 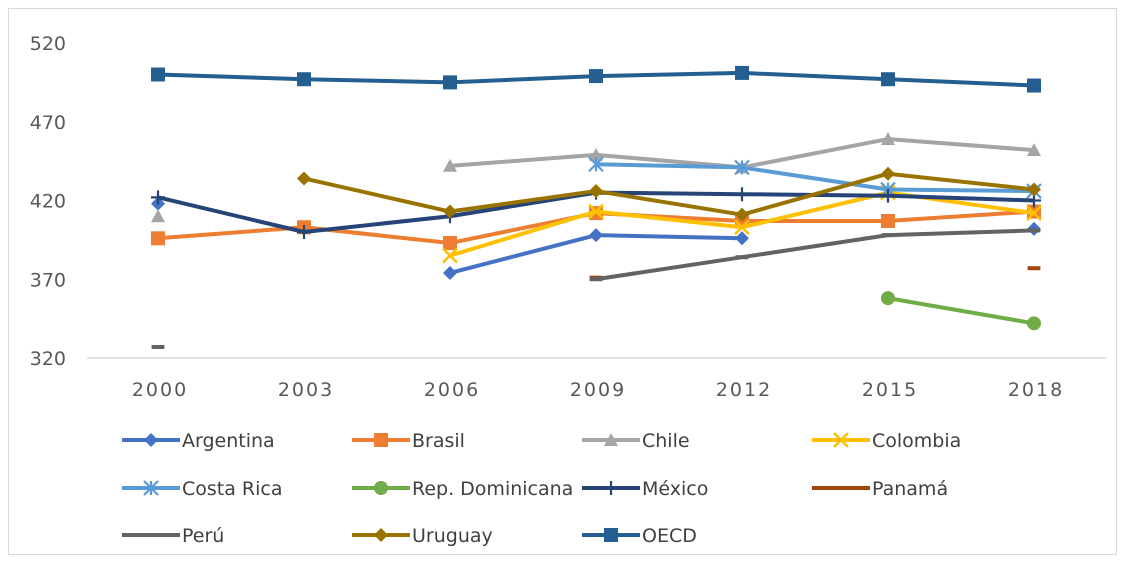 I want to click on y-tick-label: 370, so click(x=48, y=280).